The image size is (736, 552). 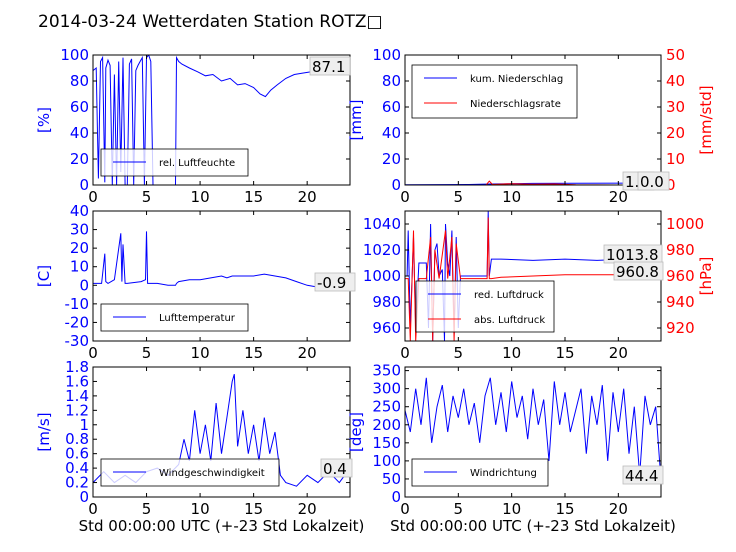 I want to click on y-tick-label: 1020, so click(x=382, y=250).